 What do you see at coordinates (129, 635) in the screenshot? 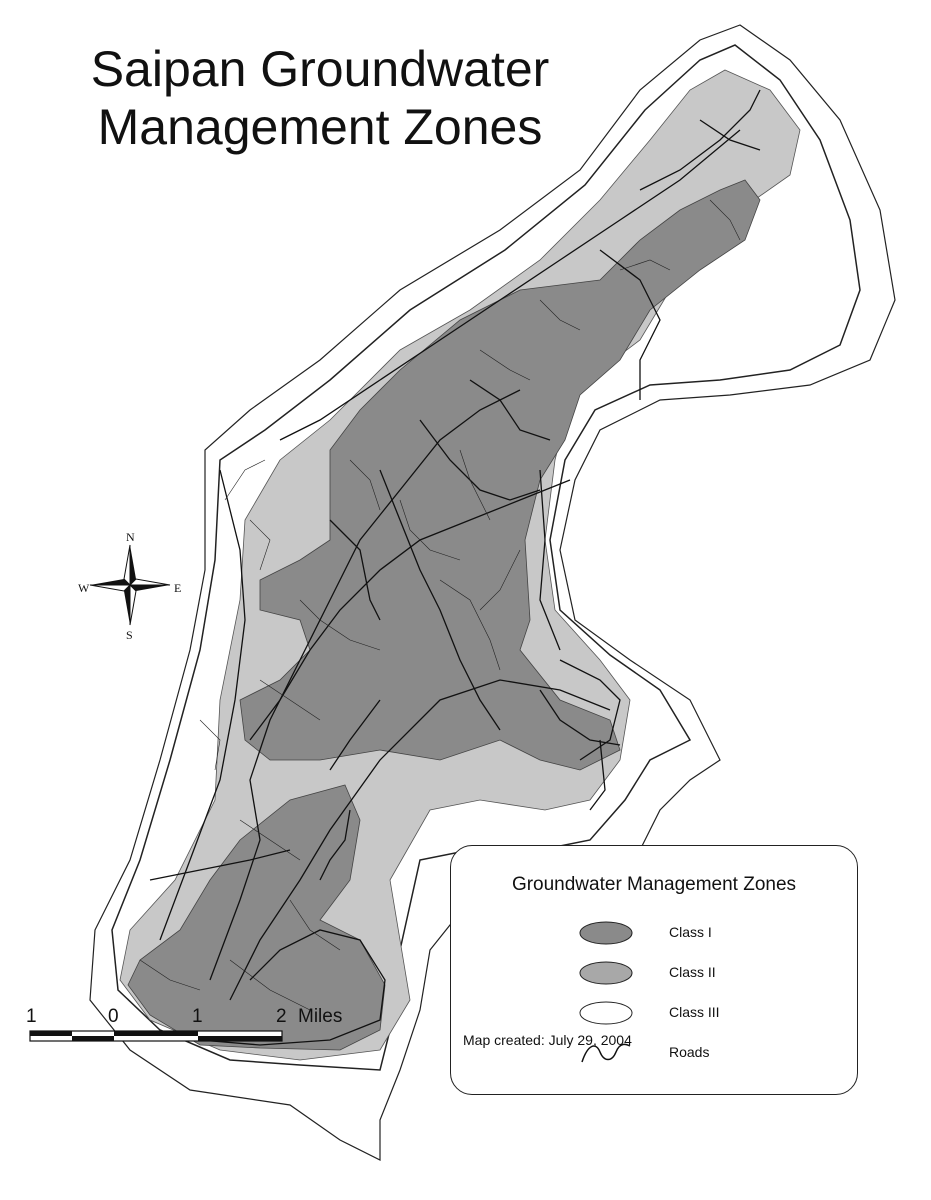
I see `compass-south-label: S` at bounding box center [129, 635].